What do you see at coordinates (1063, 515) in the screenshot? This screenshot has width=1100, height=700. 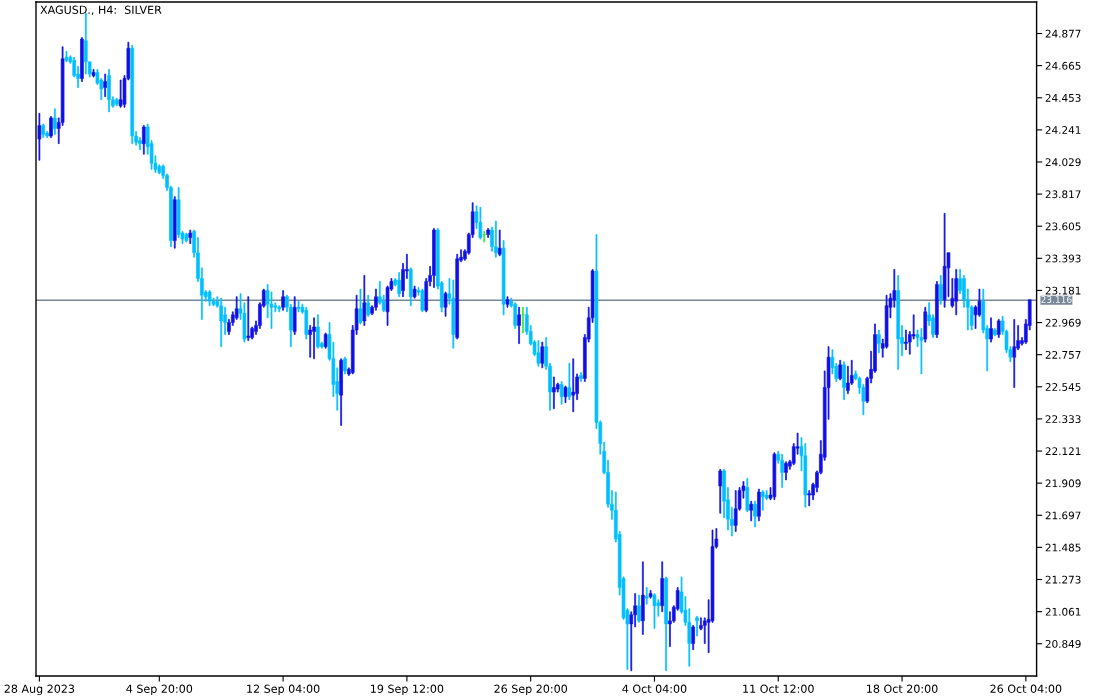 I see `y-tick-label: 21.697` at bounding box center [1063, 515].